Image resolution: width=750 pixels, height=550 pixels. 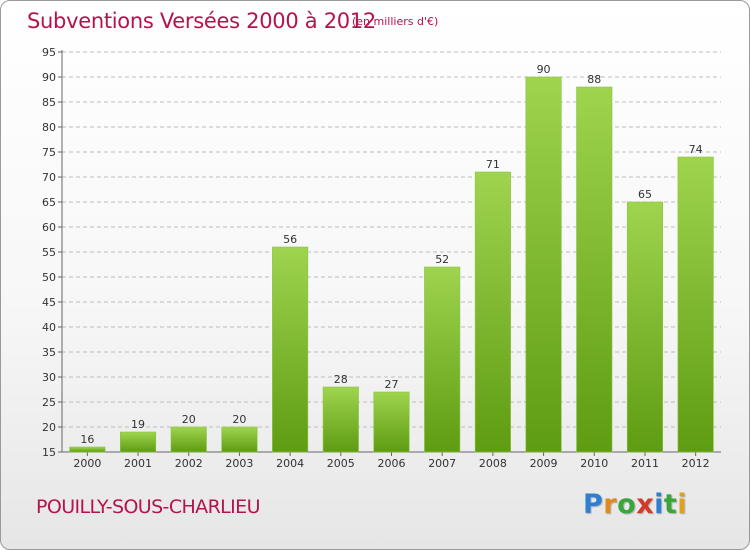 I want to click on x-tick-label-2008: 2008, so click(x=493, y=463).